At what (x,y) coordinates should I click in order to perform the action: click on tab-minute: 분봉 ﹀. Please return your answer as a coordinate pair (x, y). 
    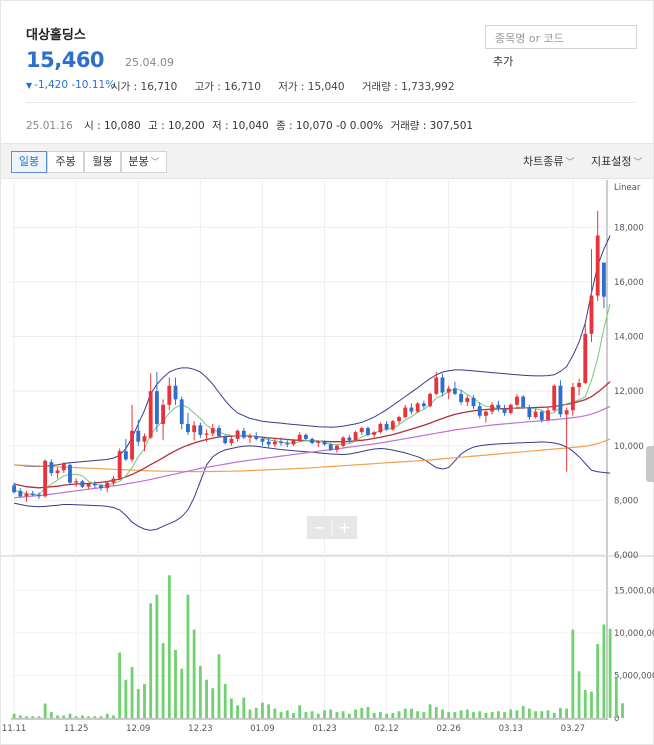
    Looking at the image, I should click on (144, 162).